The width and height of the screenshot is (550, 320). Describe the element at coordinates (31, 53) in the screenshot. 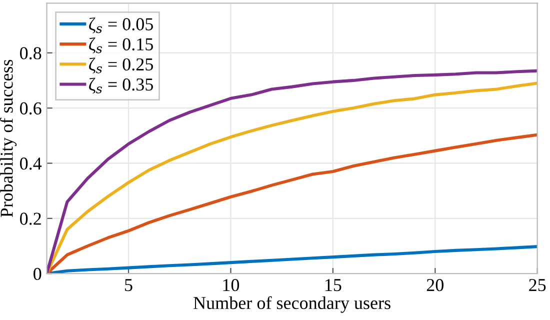

I see `y-tick-label: 0.8` at that location.